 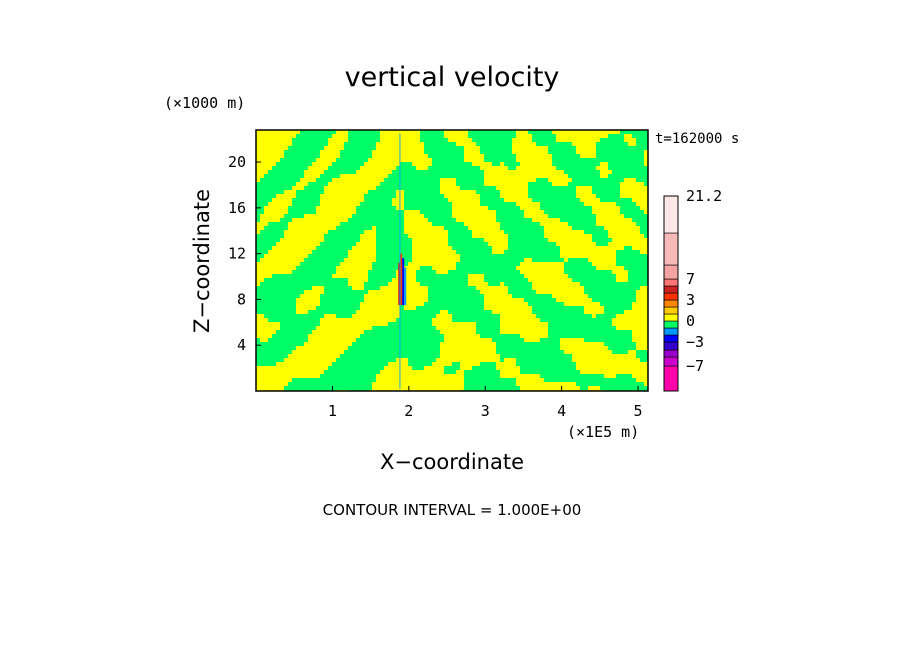 I want to click on x-tick-label: 5, so click(x=638, y=411).